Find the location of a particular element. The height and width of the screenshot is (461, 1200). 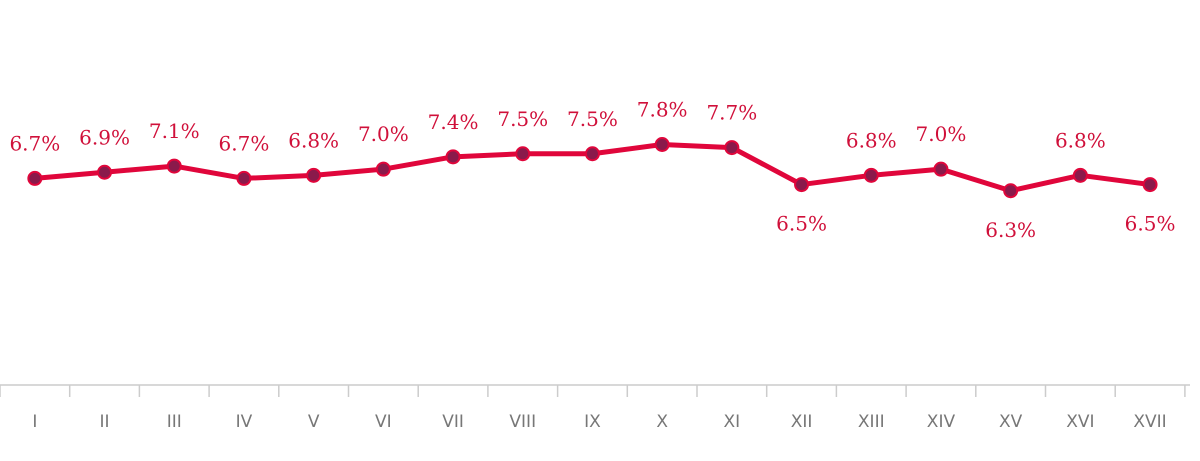

x-tick-label: VII is located at coordinates (453, 422).